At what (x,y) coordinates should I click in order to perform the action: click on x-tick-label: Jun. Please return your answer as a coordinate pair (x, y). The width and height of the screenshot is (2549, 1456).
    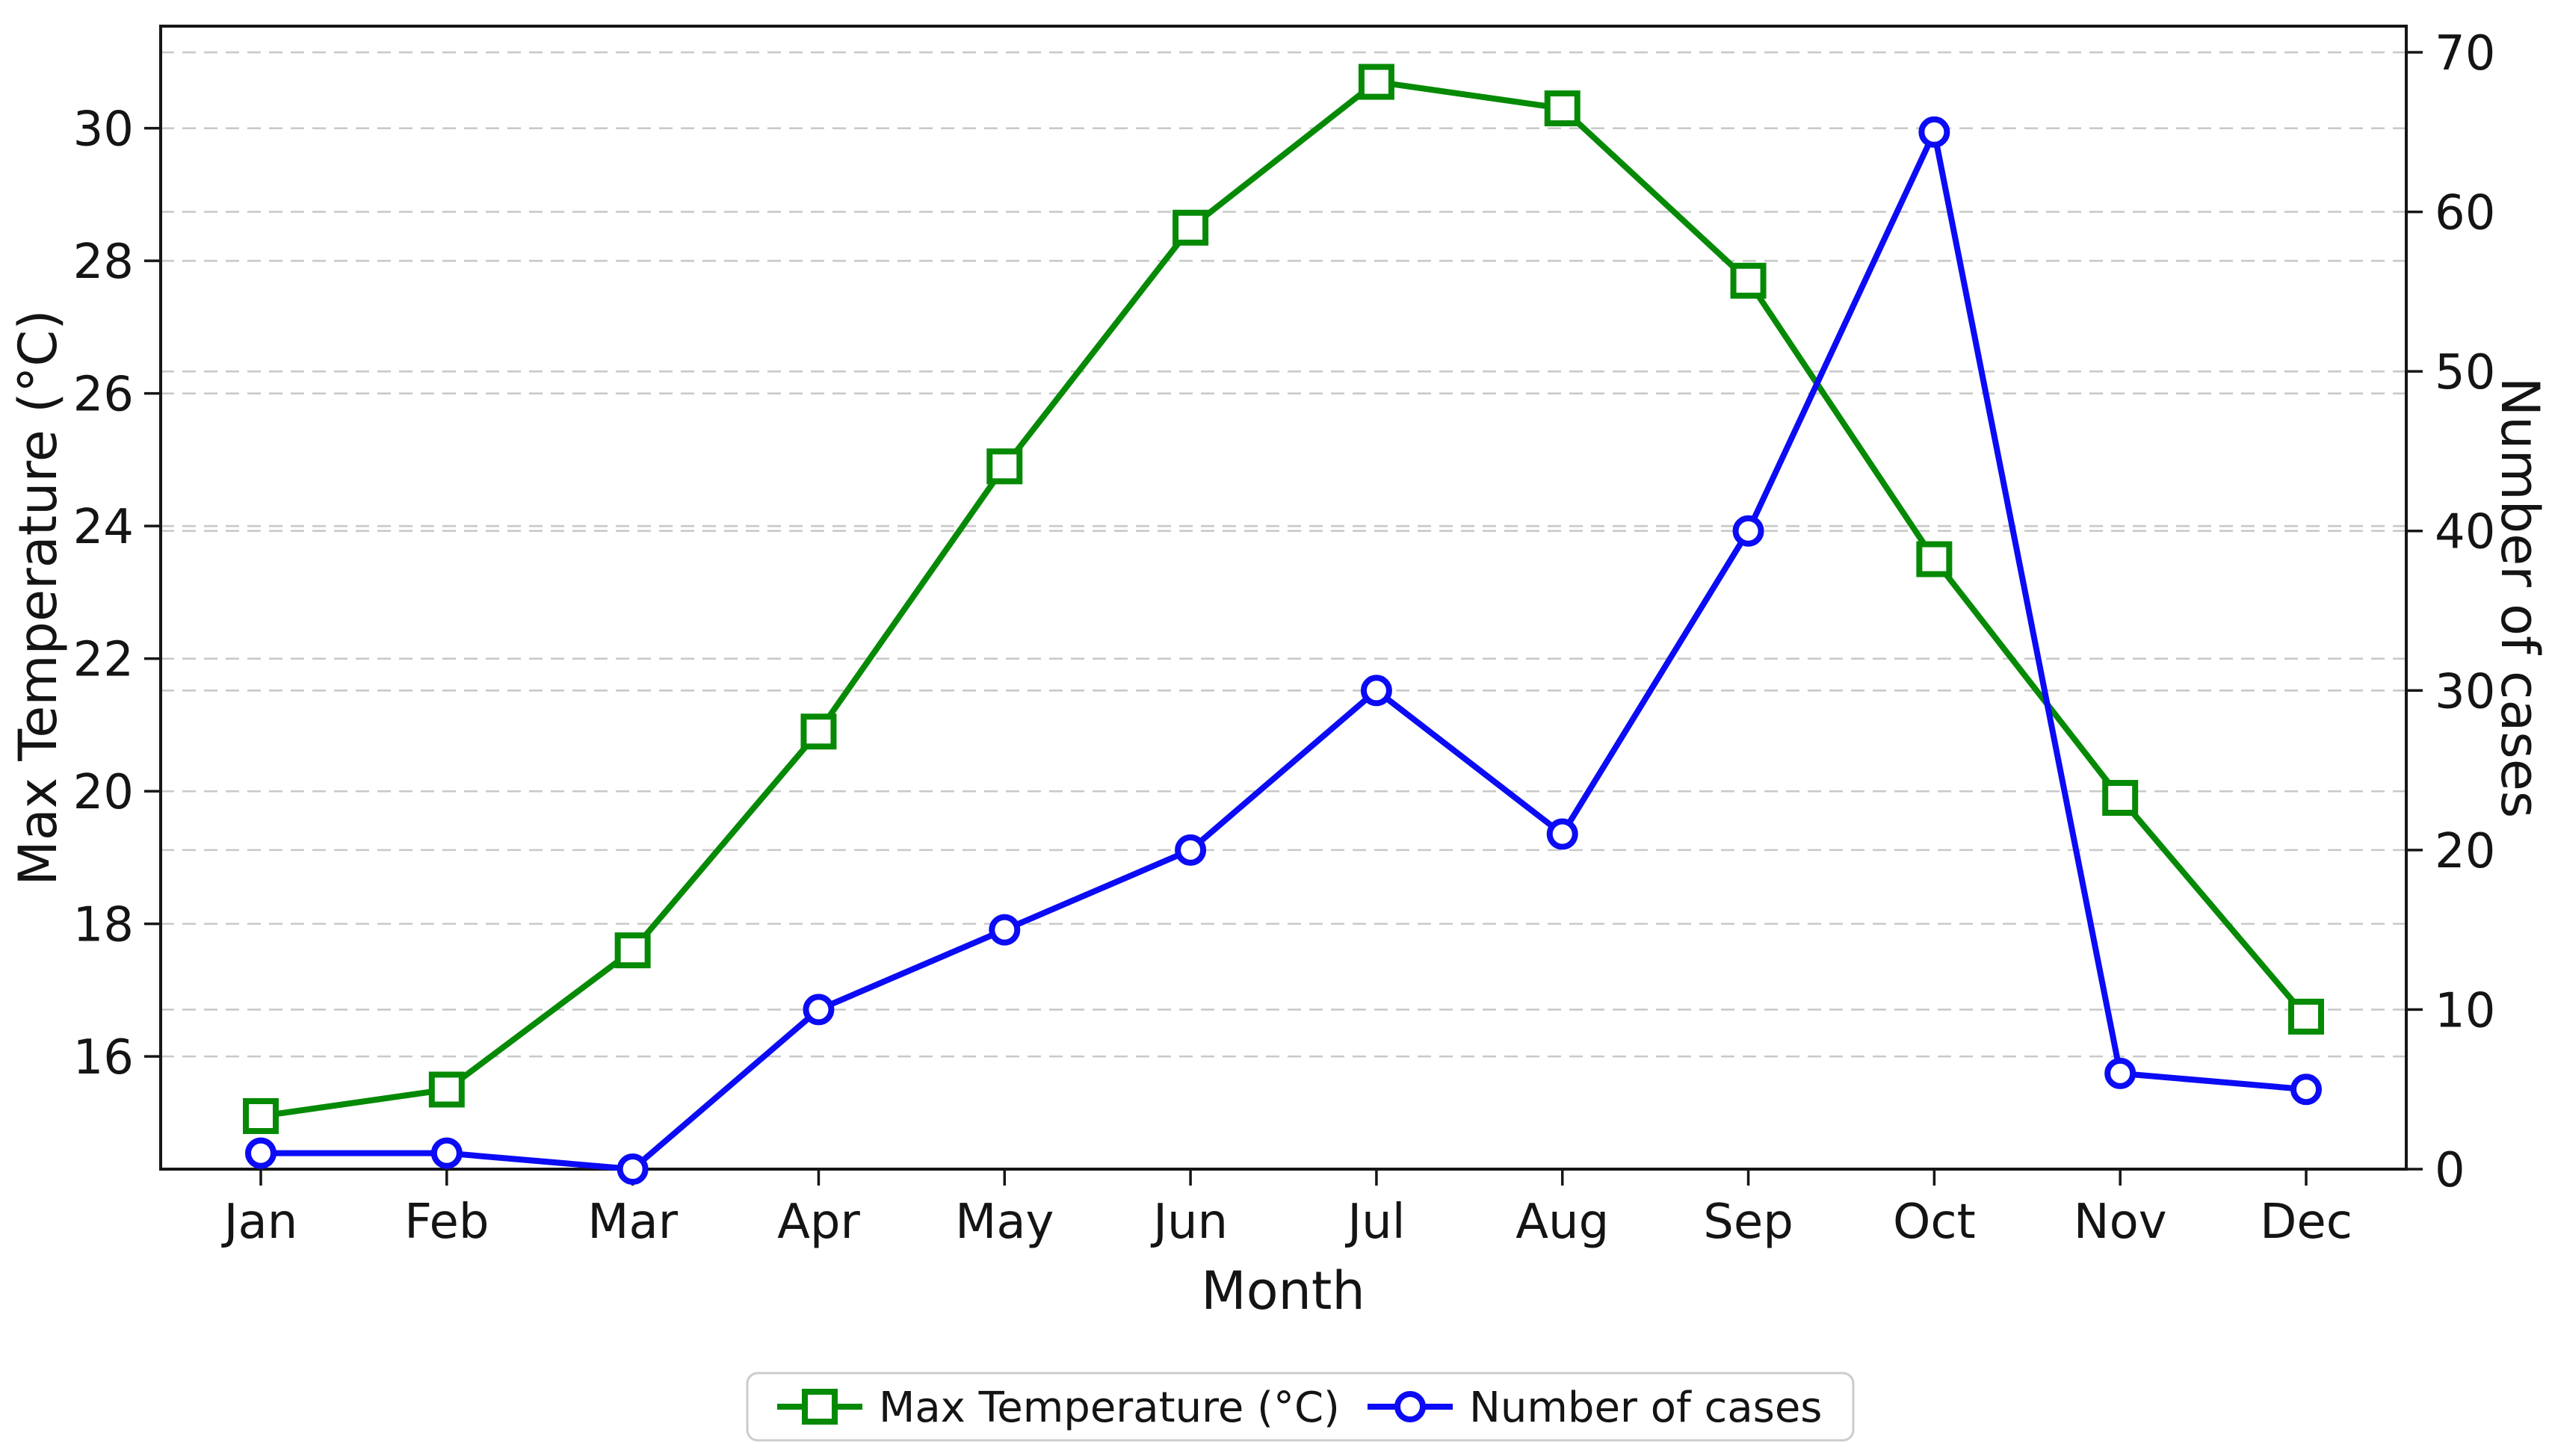
    Looking at the image, I should click on (1189, 1222).